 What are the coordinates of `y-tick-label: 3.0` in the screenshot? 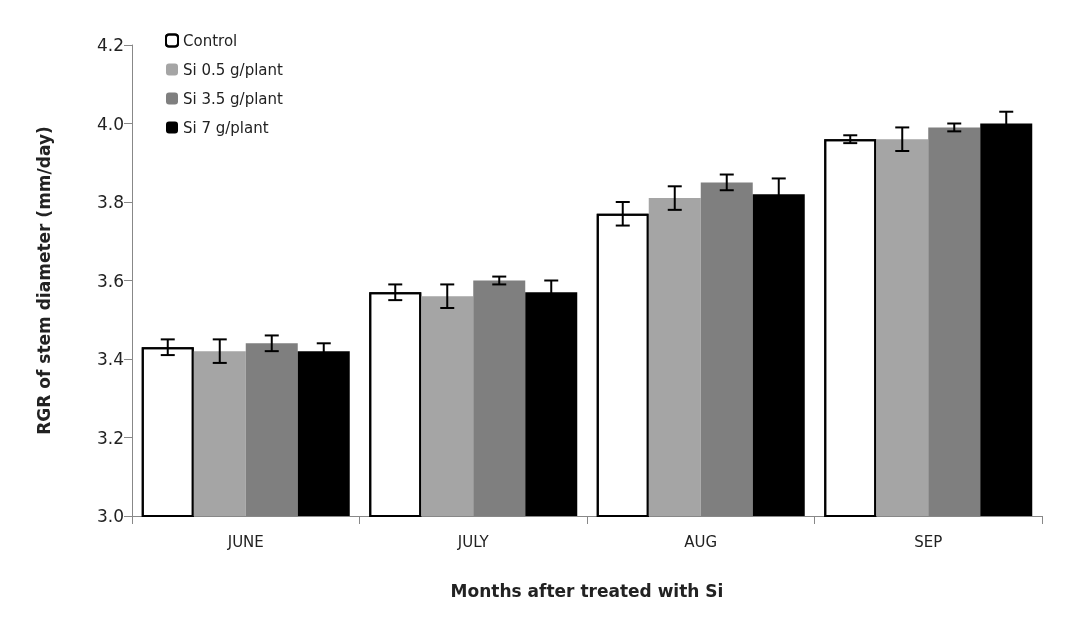 It's located at (110, 516).